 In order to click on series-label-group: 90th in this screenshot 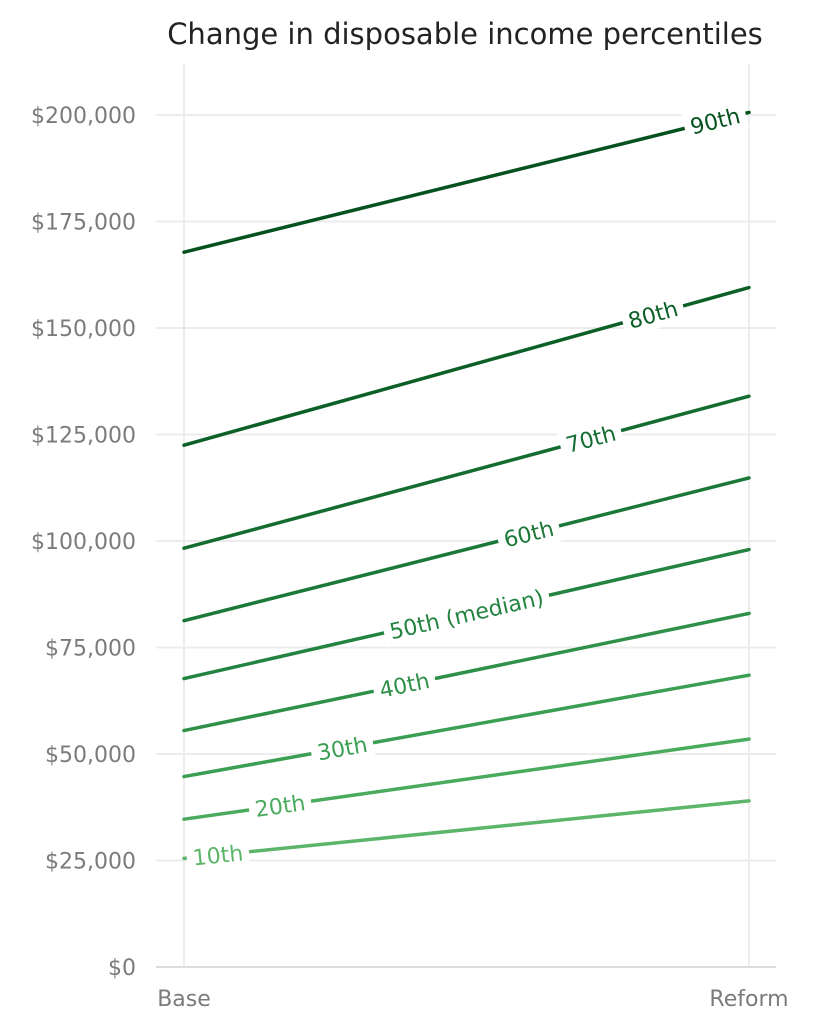, I will do `click(715, 120)`.